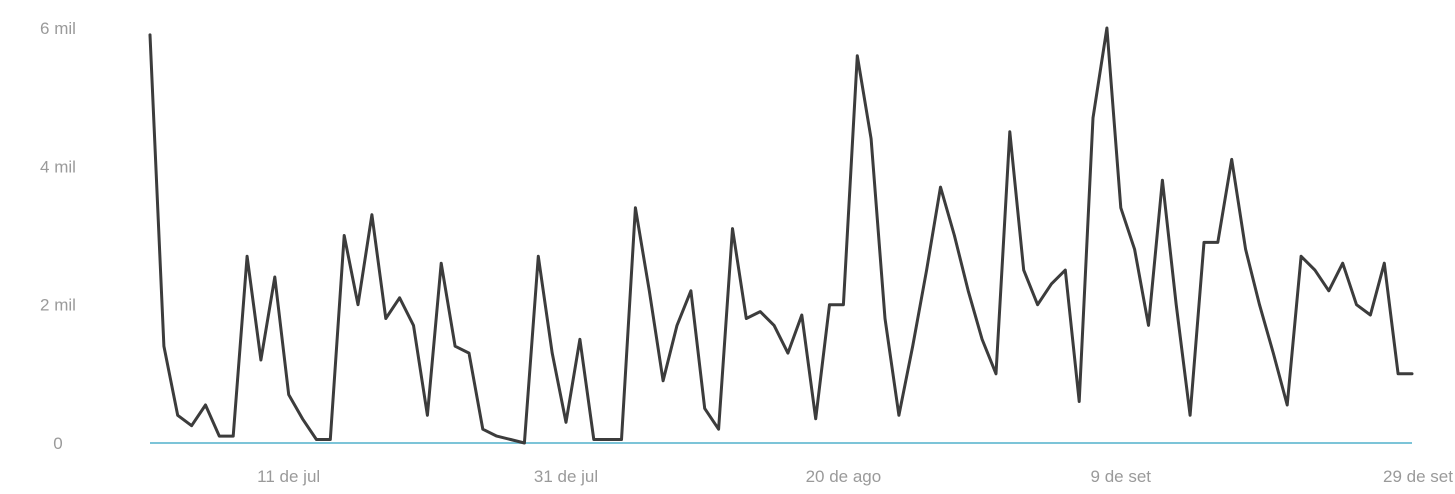 The height and width of the screenshot is (494, 1455). Describe the element at coordinates (58, 28) in the screenshot. I see `y-tick-label: 6 mil` at that location.